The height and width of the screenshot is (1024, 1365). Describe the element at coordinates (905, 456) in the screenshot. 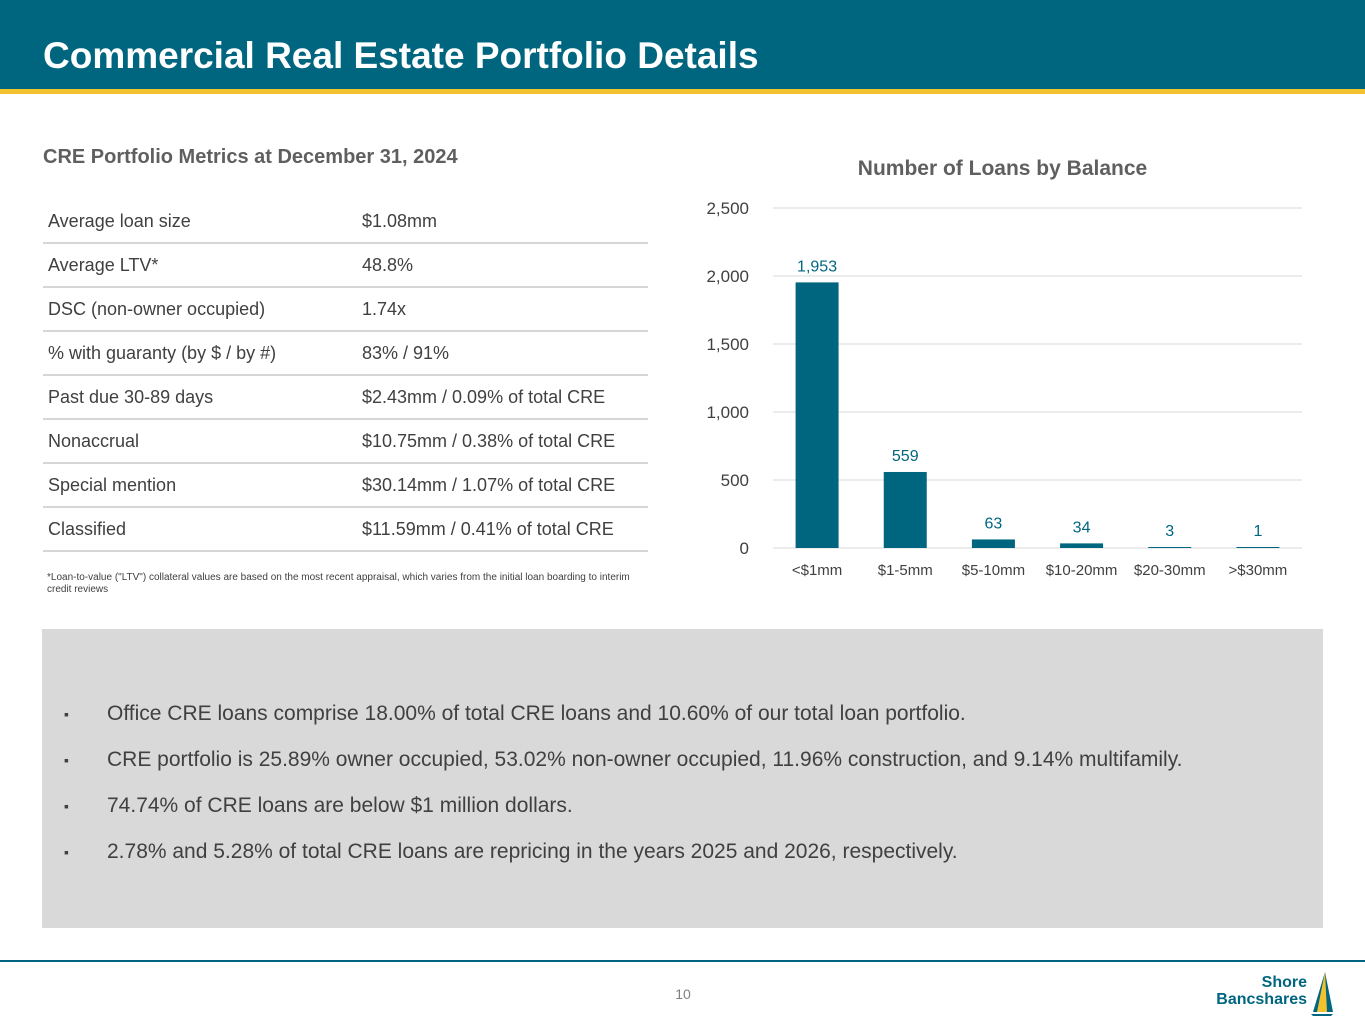

I see `data-label: 559` at that location.